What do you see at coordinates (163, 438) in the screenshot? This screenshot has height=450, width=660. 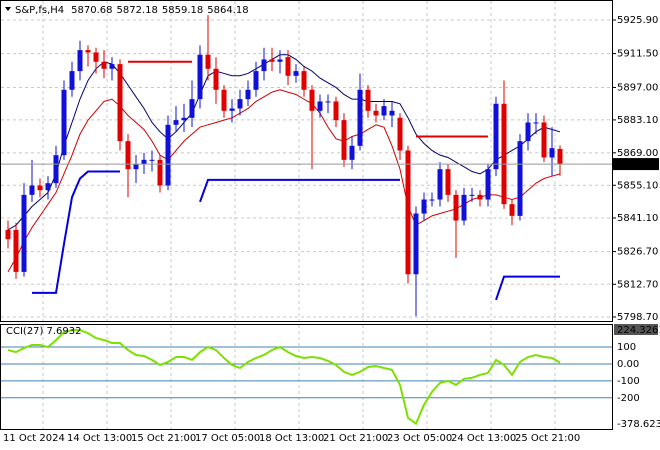 I see `time-label: 15 Oct 21:00` at bounding box center [163, 438].